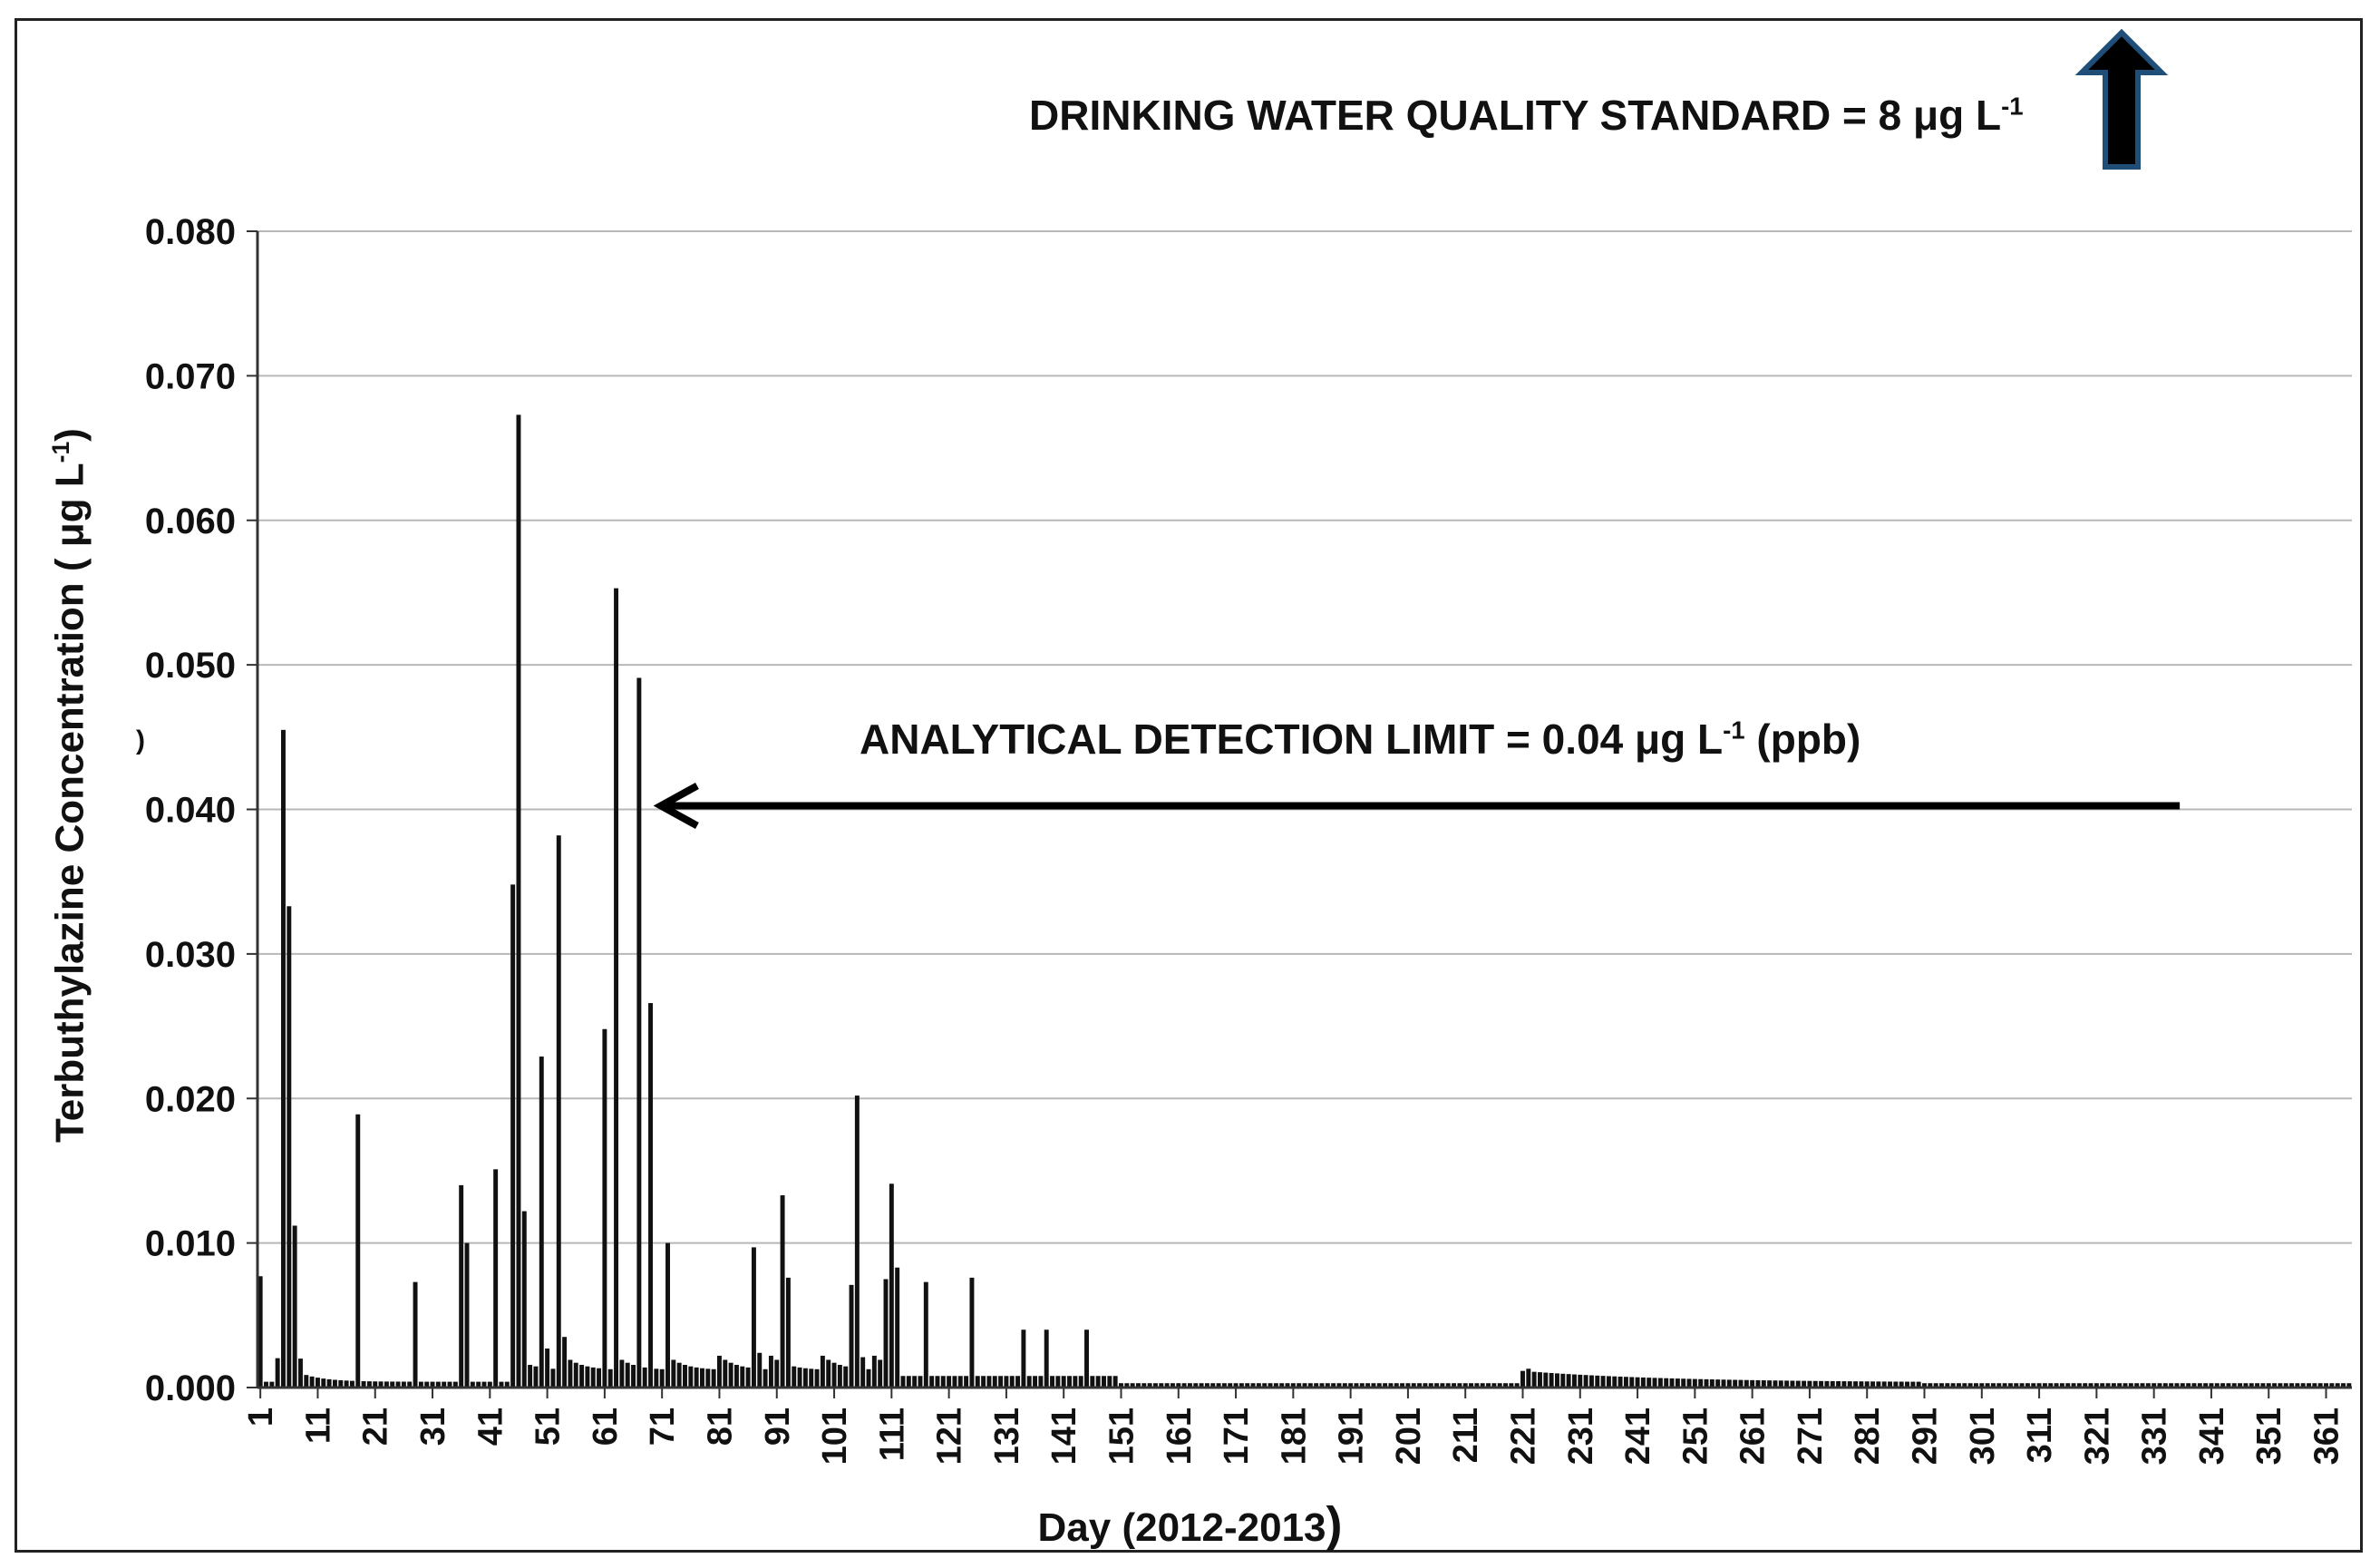 Image resolution: width=2380 pixels, height=1568 pixels. I want to click on x-axis-title: Day (2012-2013), so click(1190, 1524).